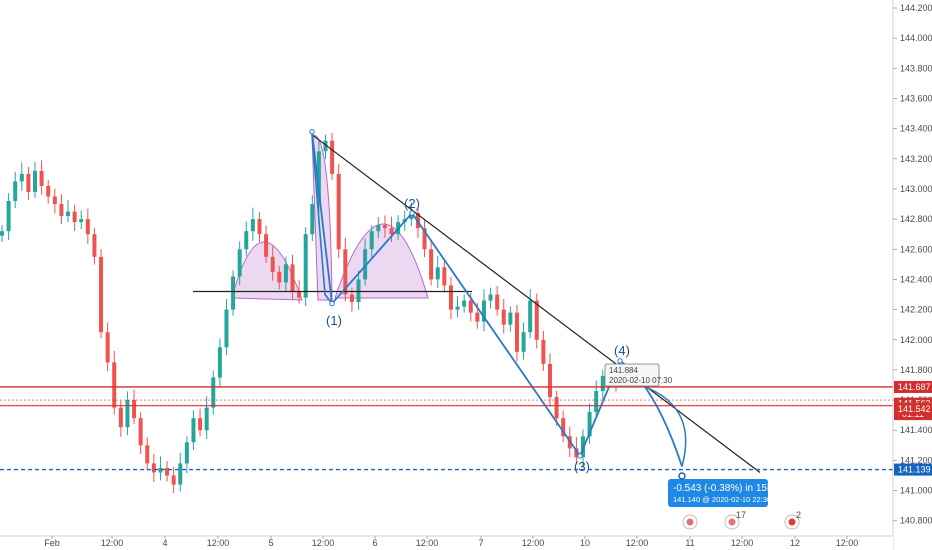 The height and width of the screenshot is (550, 932). I want to click on y-tick-label: 143.800, so click(916, 68).